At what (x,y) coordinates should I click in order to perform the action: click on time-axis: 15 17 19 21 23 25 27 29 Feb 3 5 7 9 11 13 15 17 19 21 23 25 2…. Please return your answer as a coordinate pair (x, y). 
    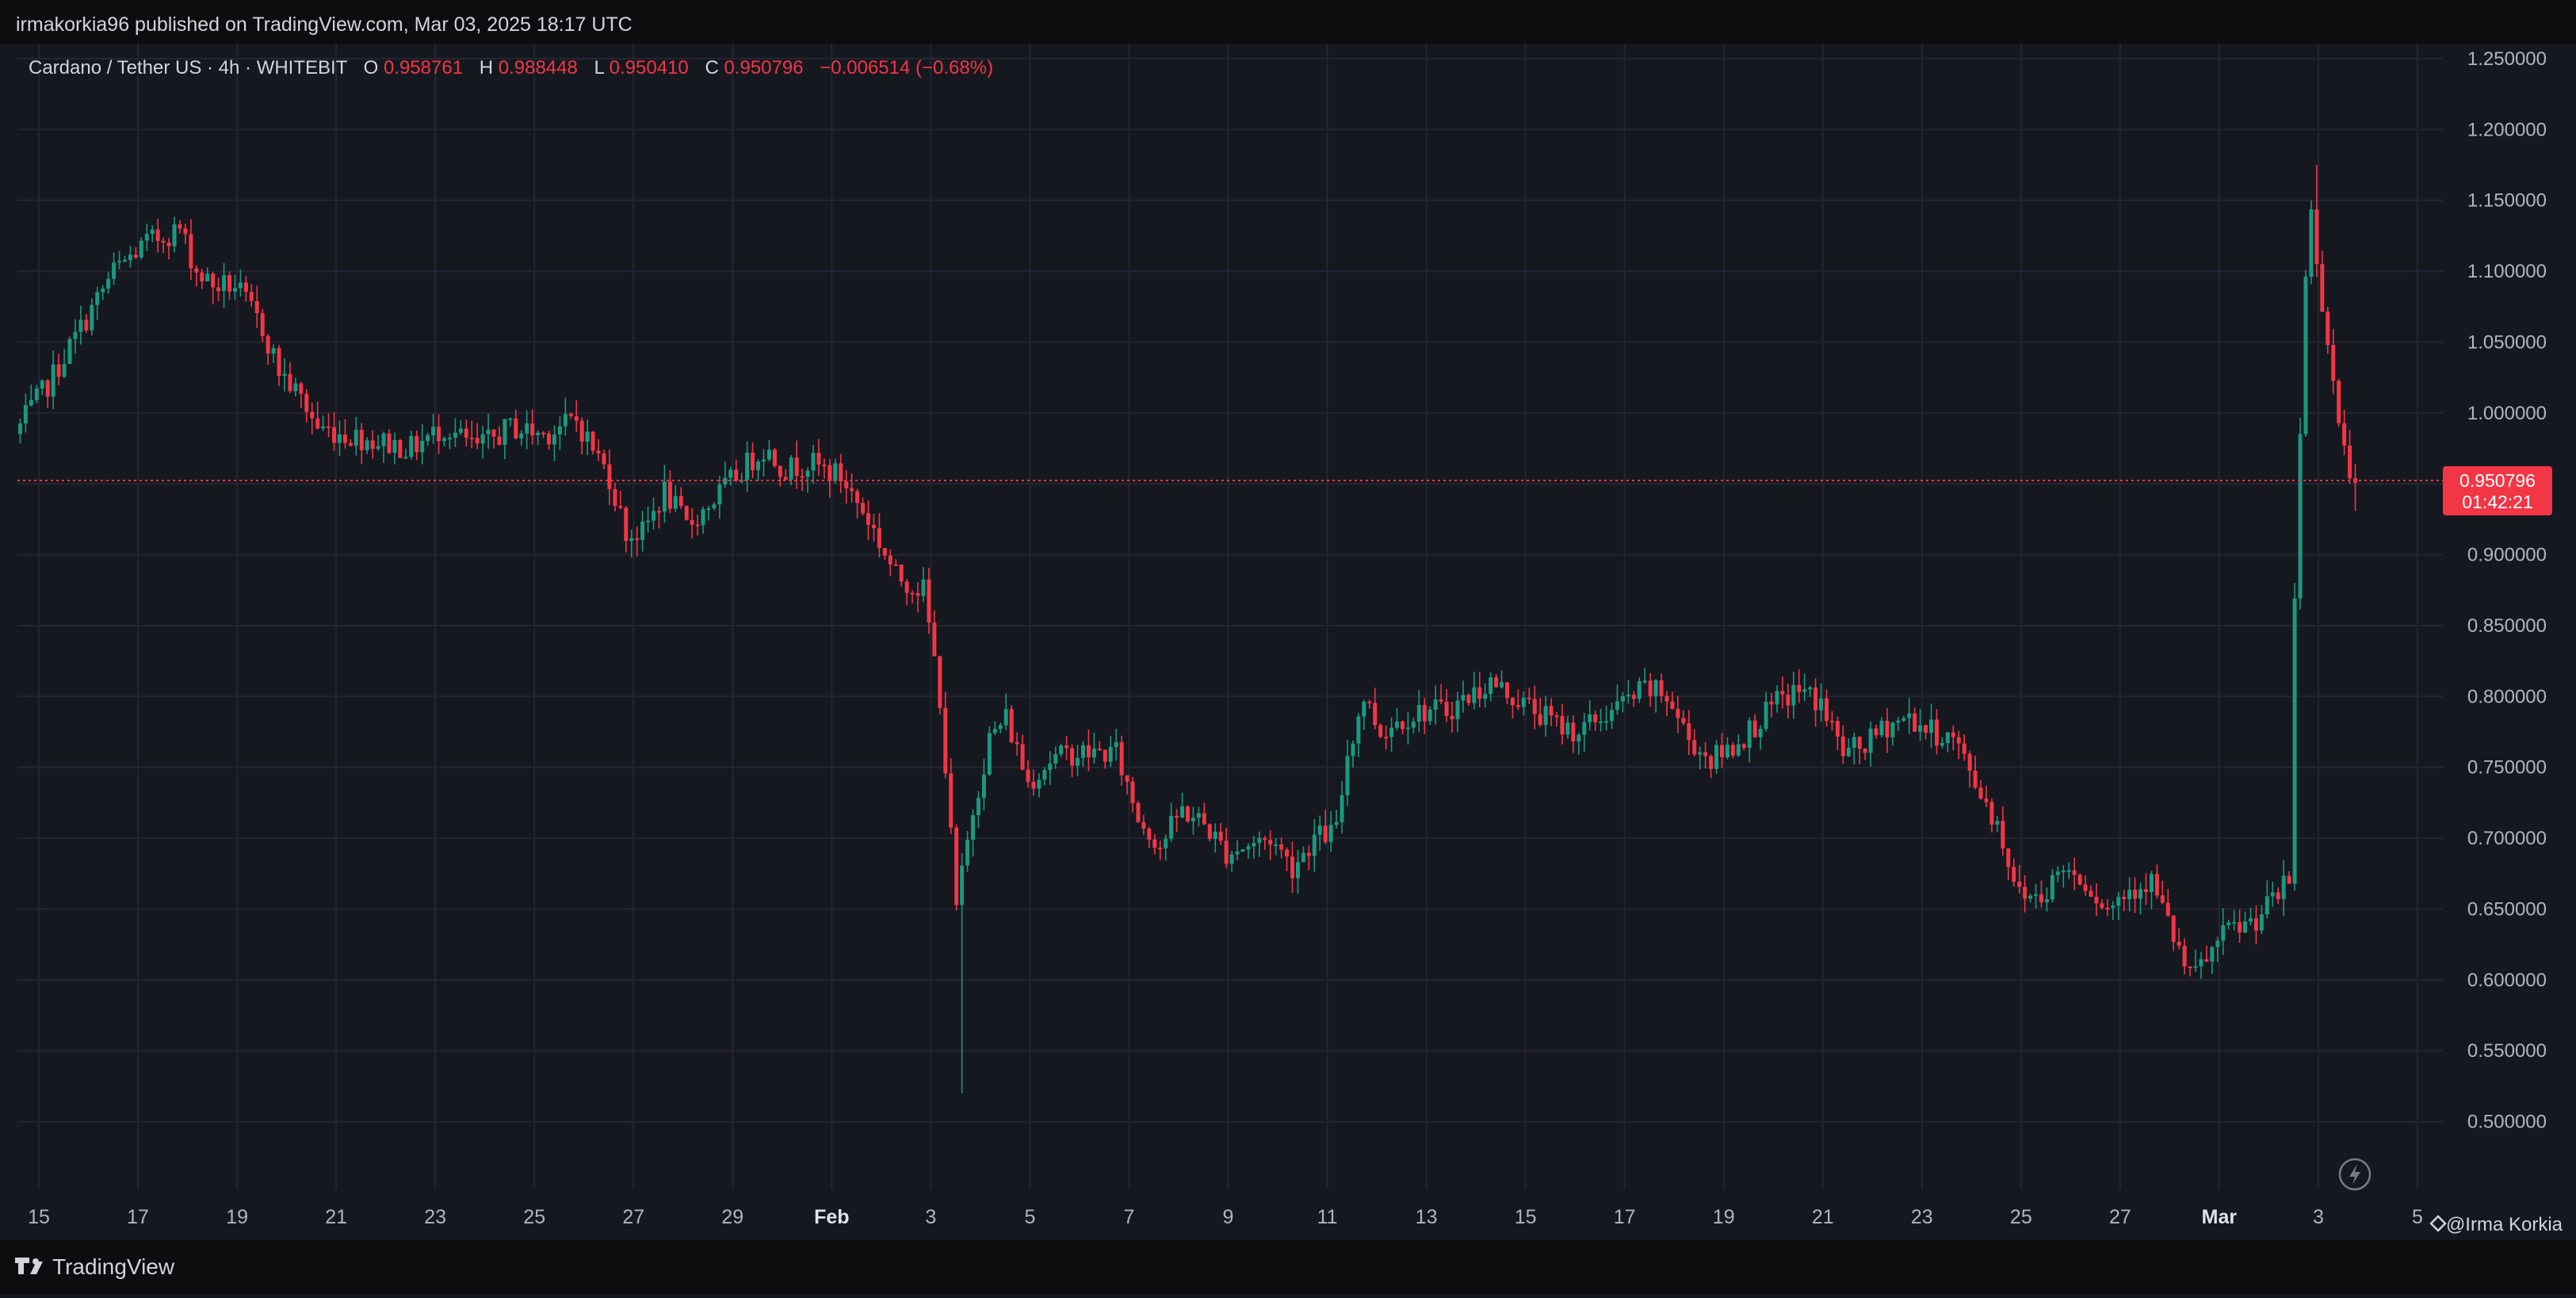
    Looking at the image, I should click on (1225, 1217).